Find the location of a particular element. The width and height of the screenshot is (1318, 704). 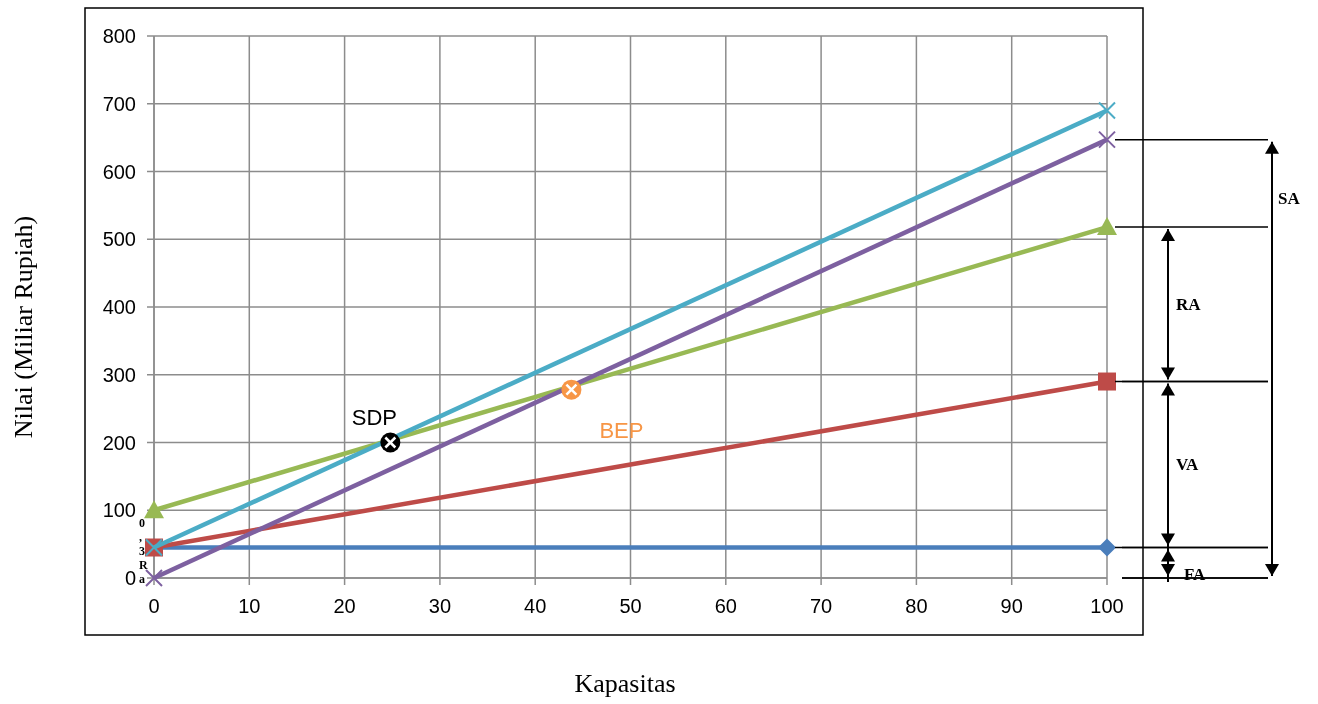

y-tick-label: 300 is located at coordinates (119, 374).